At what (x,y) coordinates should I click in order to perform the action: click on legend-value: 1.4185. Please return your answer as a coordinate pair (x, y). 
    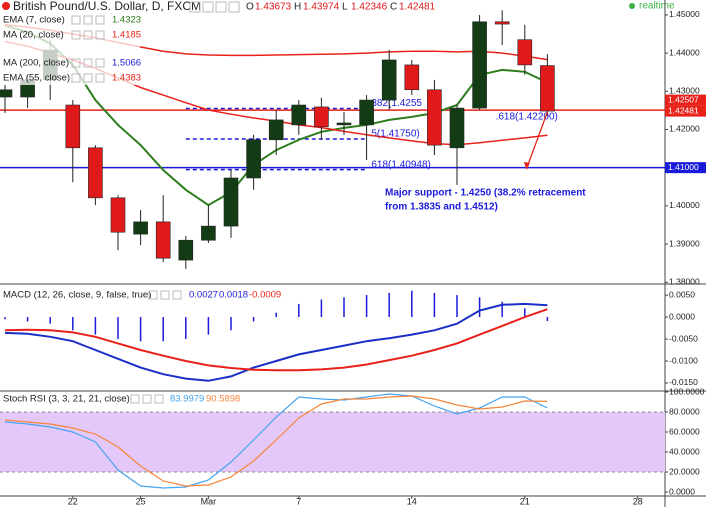
    Looking at the image, I should click on (126, 35).